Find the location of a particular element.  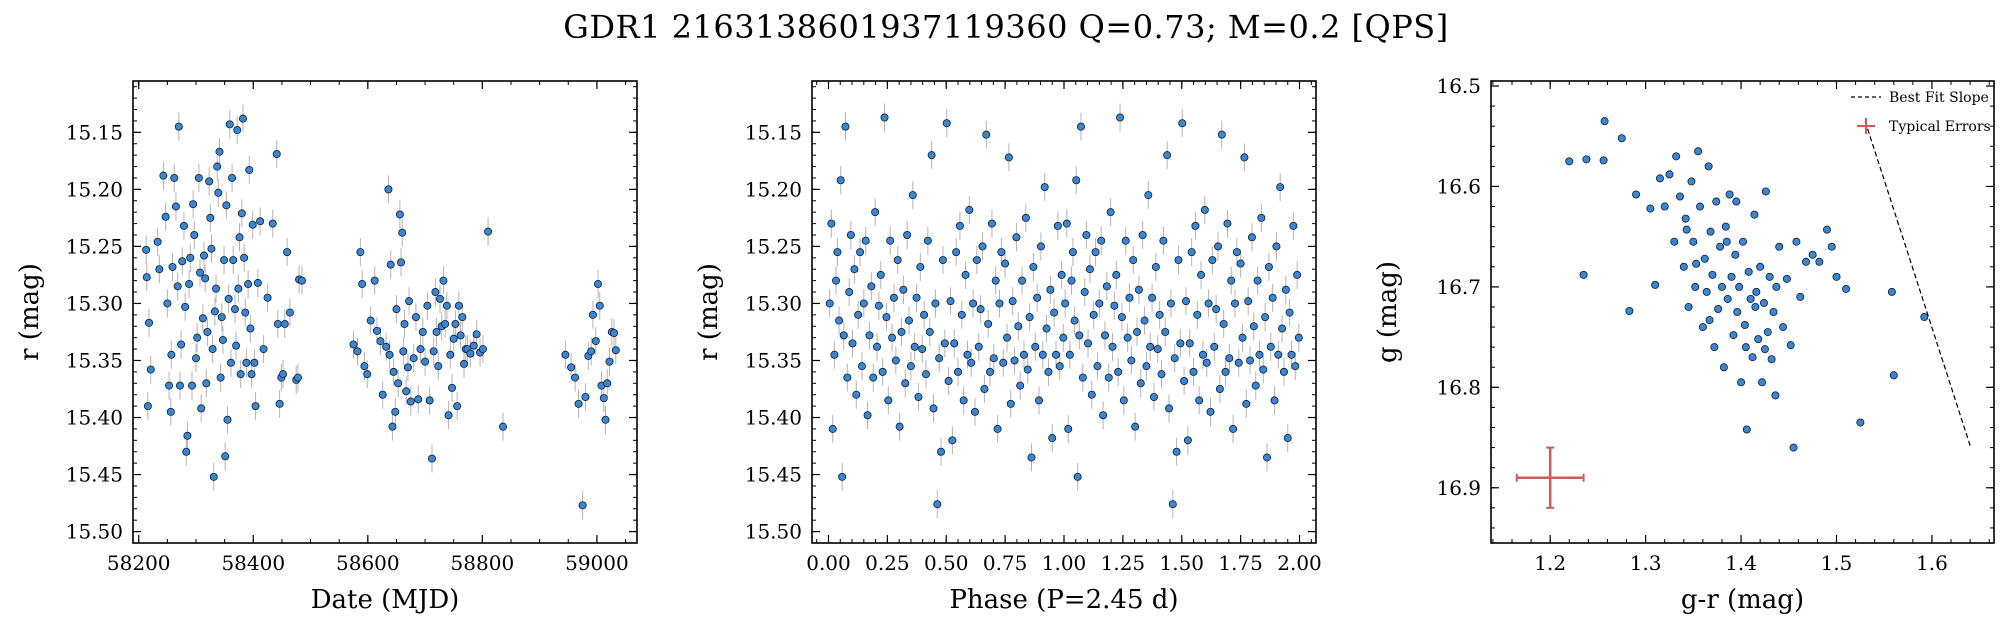

x-axis-label: g-r (mag) is located at coordinates (1742, 600).